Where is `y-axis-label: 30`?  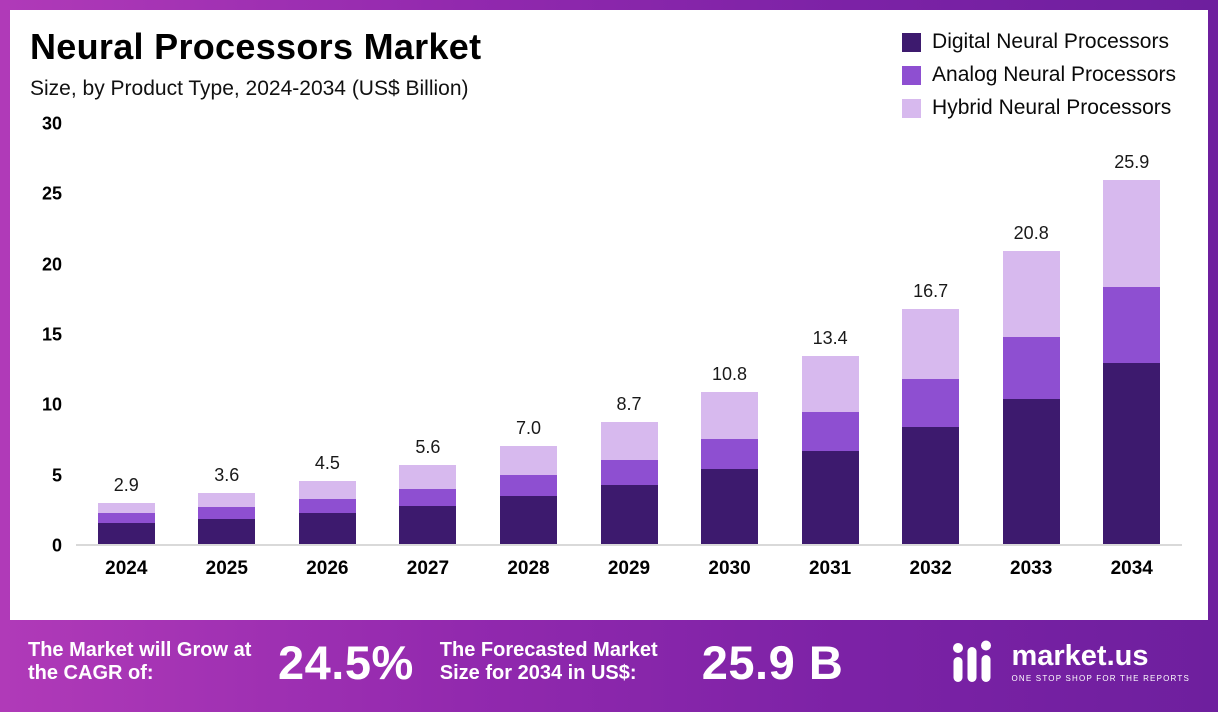
y-axis-label: 30 is located at coordinates (51, 123).